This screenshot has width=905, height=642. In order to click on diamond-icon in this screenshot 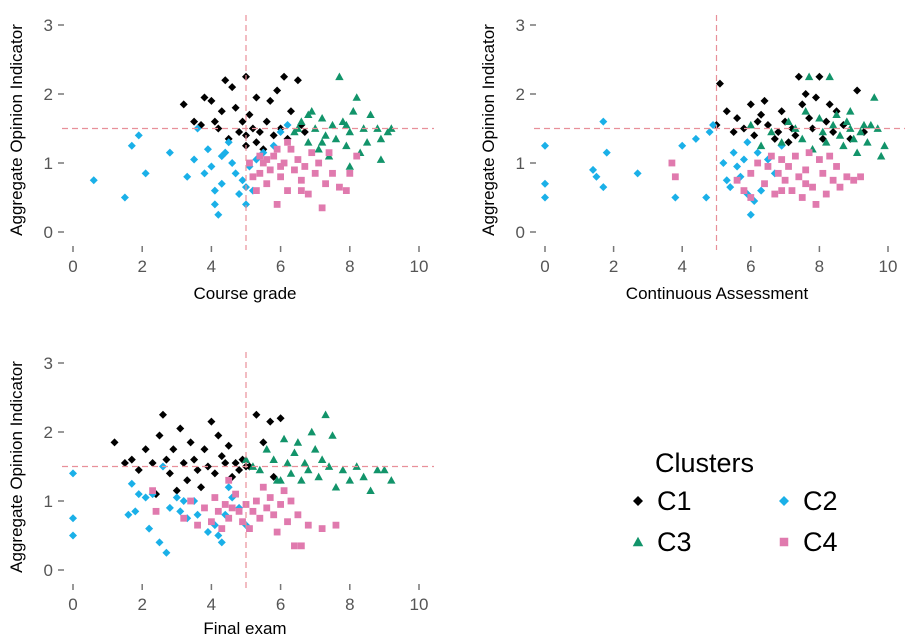, I will do `click(638, 501)`.